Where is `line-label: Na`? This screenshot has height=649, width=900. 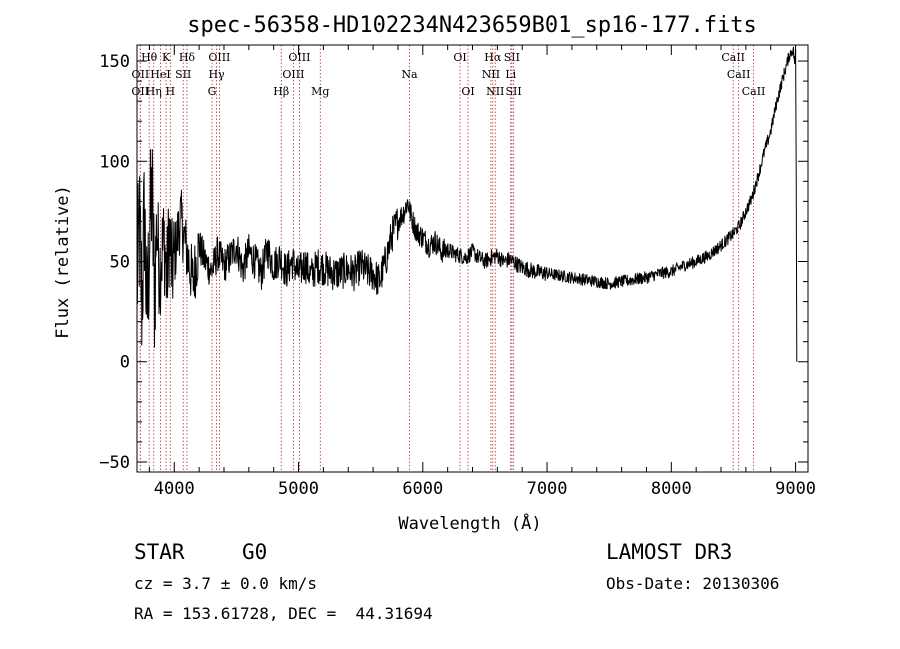
line-label: Na is located at coordinates (409, 74).